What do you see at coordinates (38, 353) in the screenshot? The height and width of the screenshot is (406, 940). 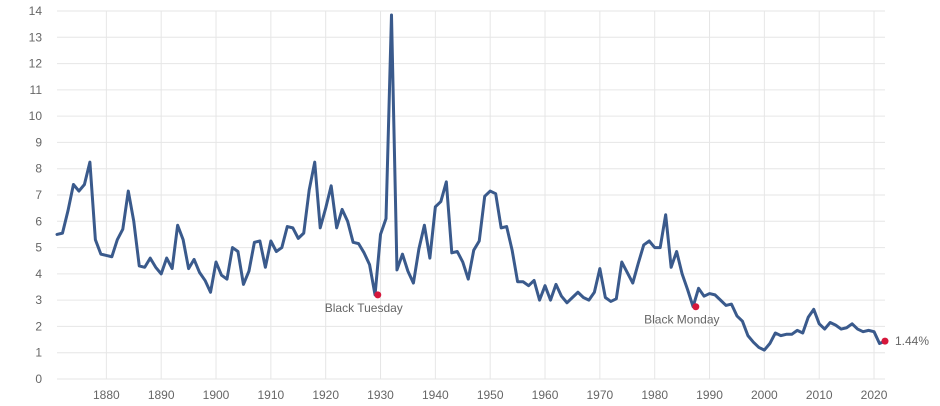 I see `y-tick-label: 1` at bounding box center [38, 353].